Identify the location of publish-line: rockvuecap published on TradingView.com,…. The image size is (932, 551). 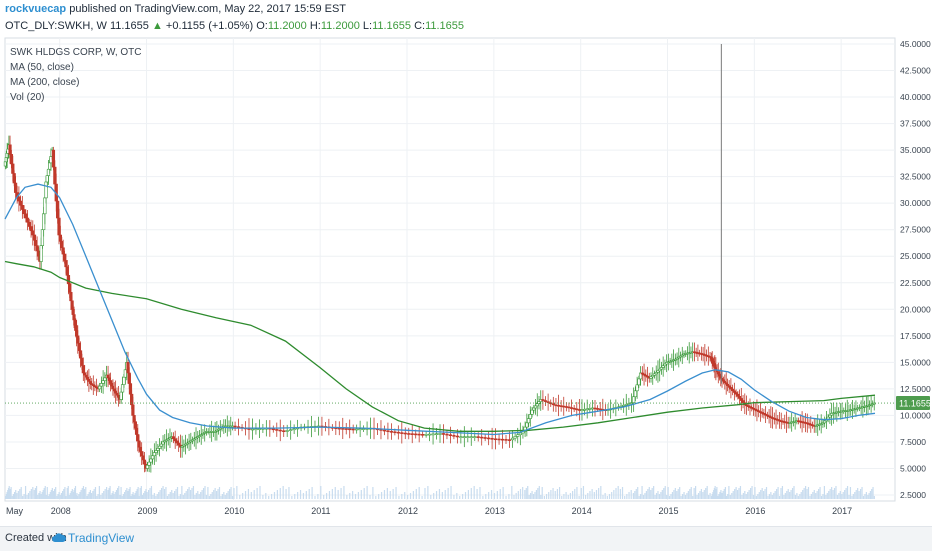
(175, 9).